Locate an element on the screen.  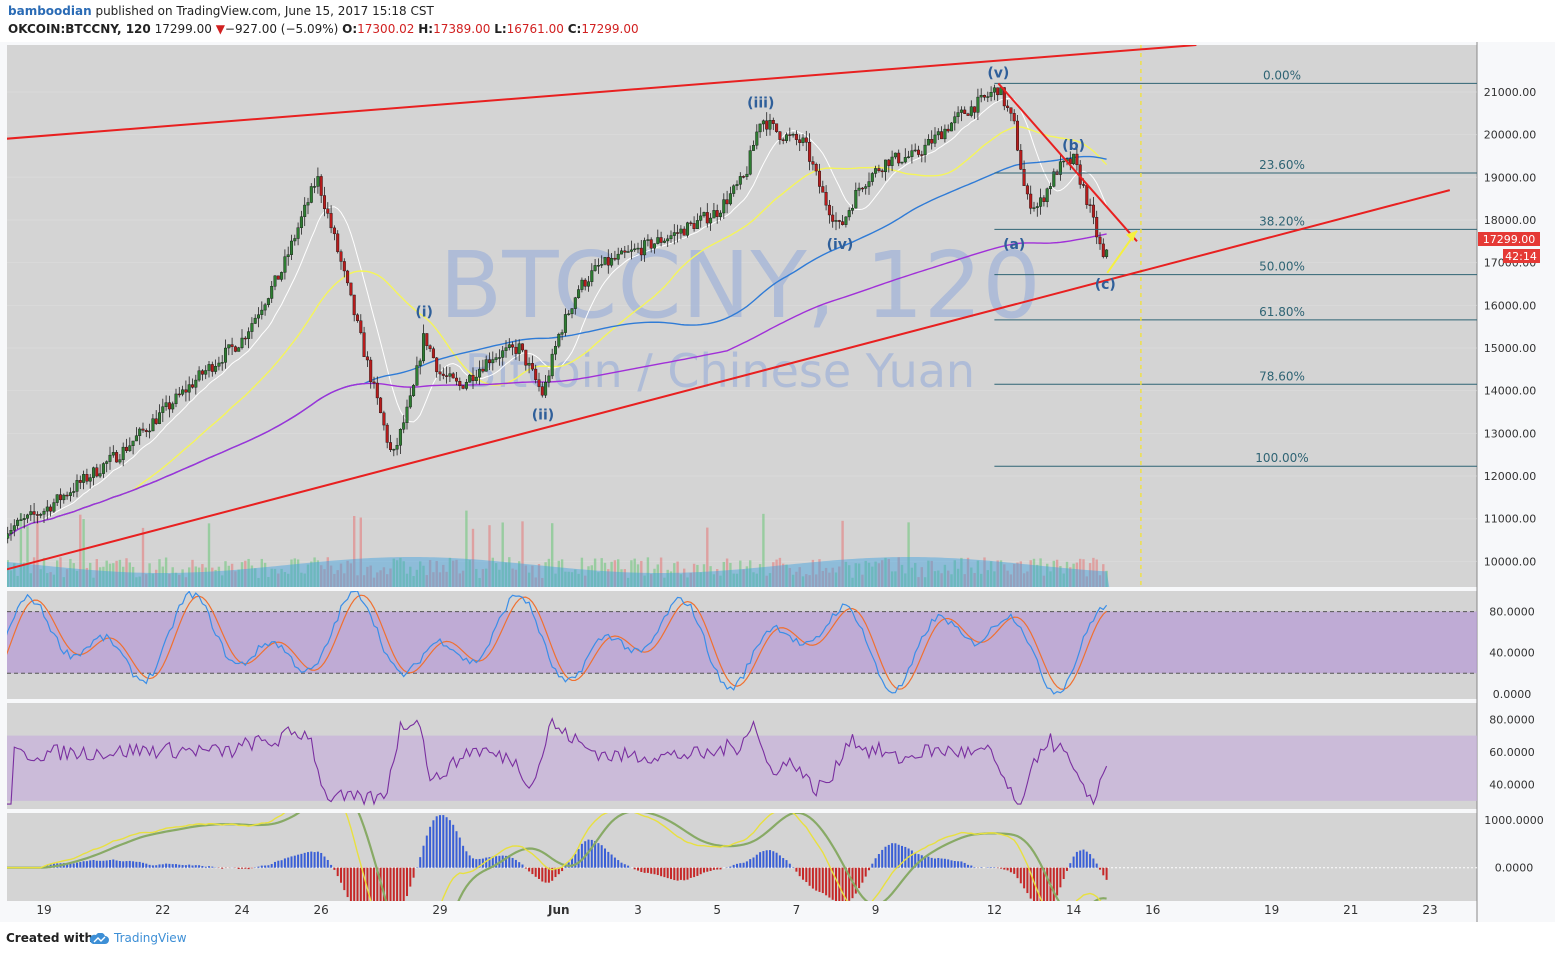
author-link: bamboodian is located at coordinates (50, 11).